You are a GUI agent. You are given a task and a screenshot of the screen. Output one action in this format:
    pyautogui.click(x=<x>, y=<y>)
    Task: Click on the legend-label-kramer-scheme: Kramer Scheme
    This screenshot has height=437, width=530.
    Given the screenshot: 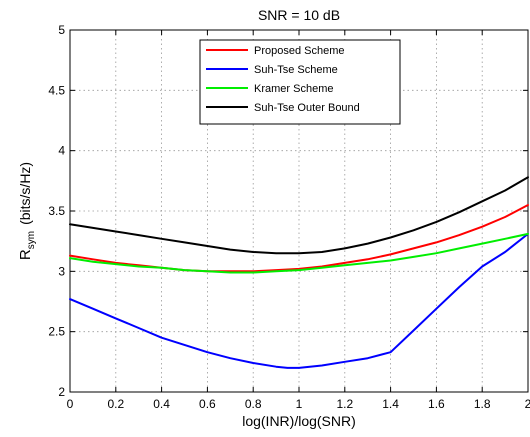 What is the action you would take?
    pyautogui.click(x=293, y=89)
    